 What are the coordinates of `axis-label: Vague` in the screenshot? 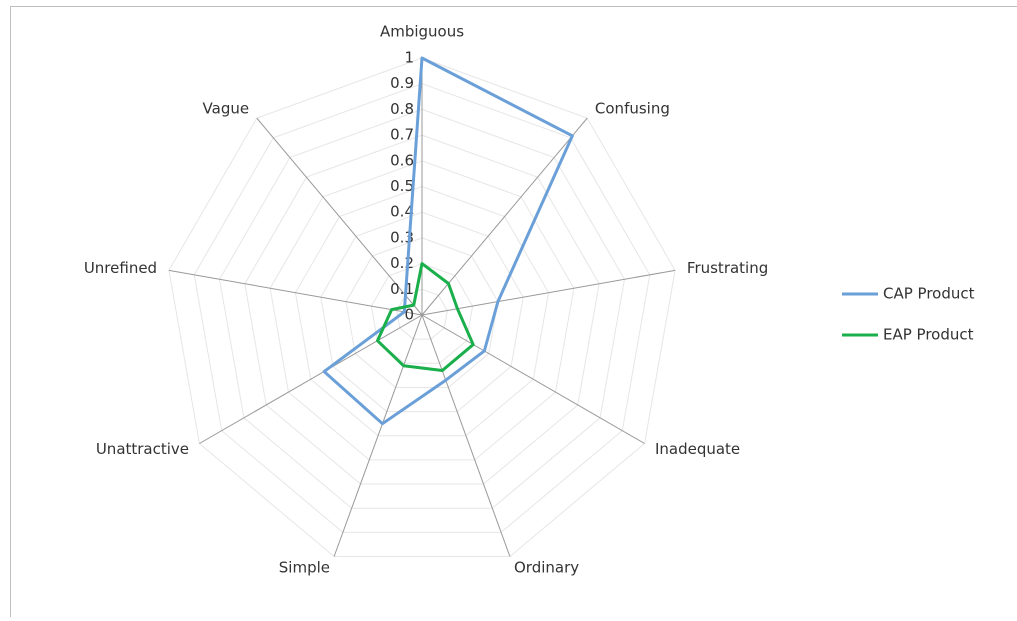 It's located at (226, 108).